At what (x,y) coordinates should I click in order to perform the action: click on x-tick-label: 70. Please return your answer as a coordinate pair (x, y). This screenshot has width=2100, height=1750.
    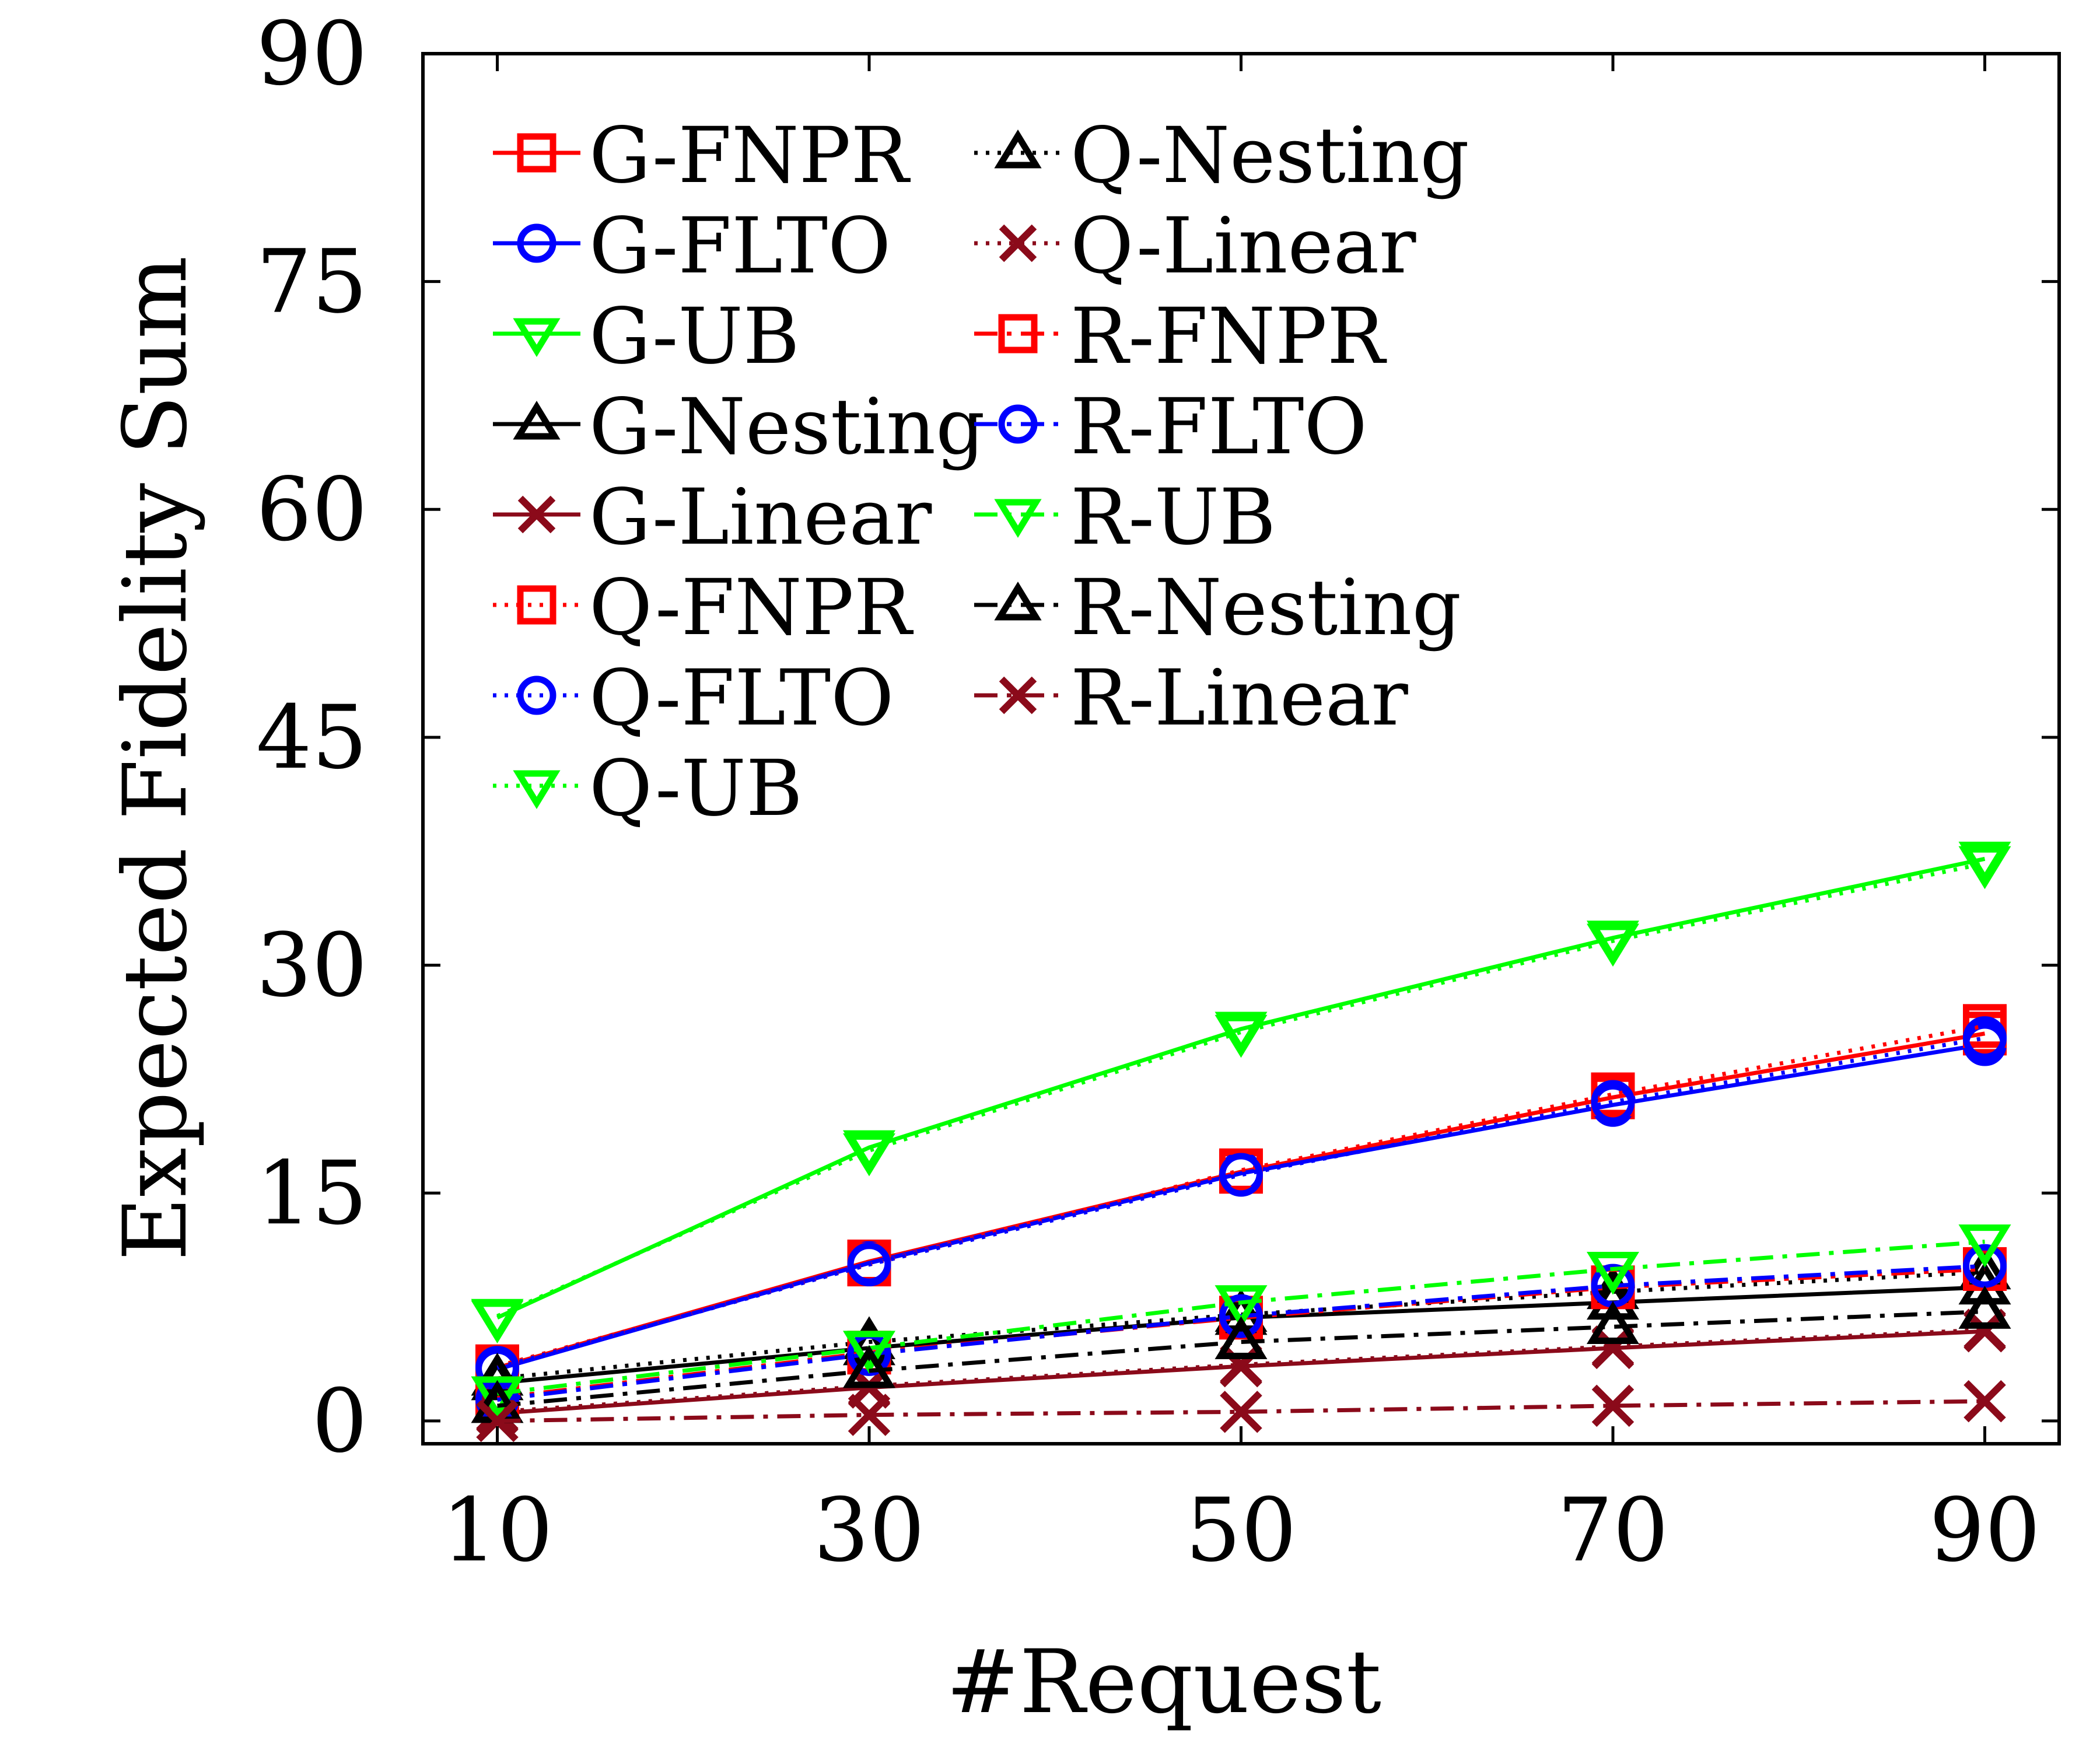
    Looking at the image, I should click on (1613, 1531).